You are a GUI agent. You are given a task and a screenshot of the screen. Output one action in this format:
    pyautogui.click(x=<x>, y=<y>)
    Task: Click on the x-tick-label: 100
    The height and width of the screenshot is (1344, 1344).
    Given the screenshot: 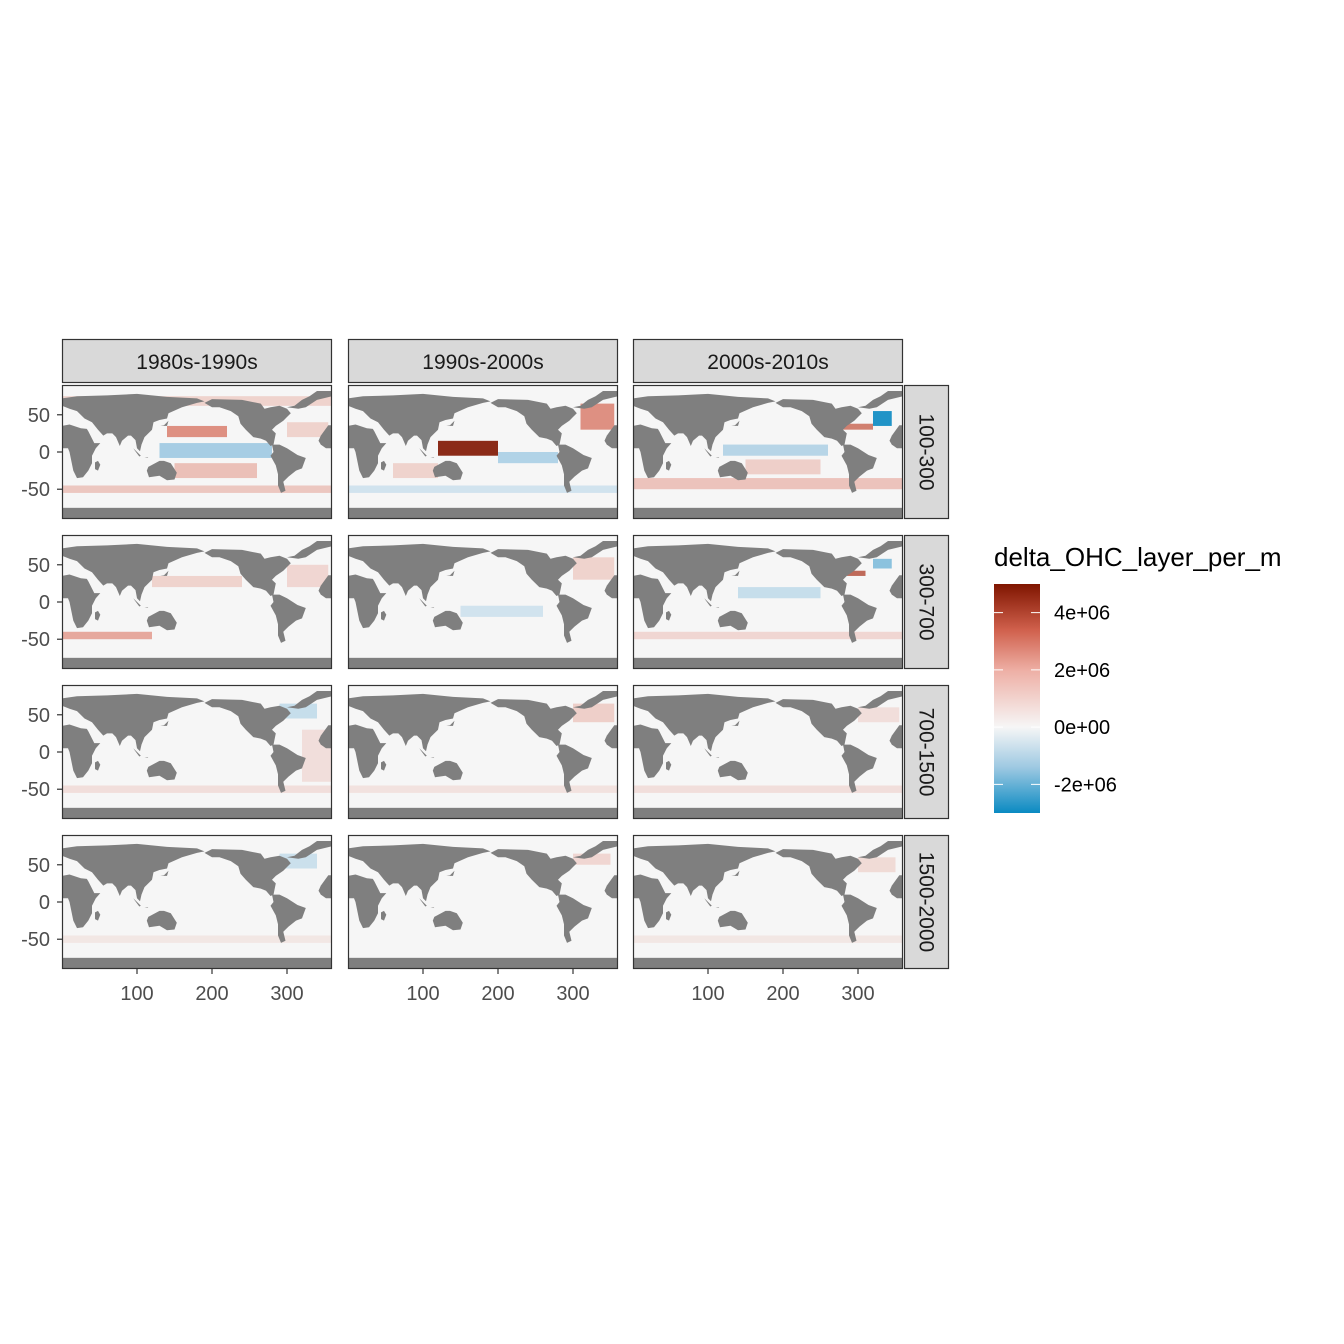 What is the action you would take?
    pyautogui.click(x=422, y=994)
    